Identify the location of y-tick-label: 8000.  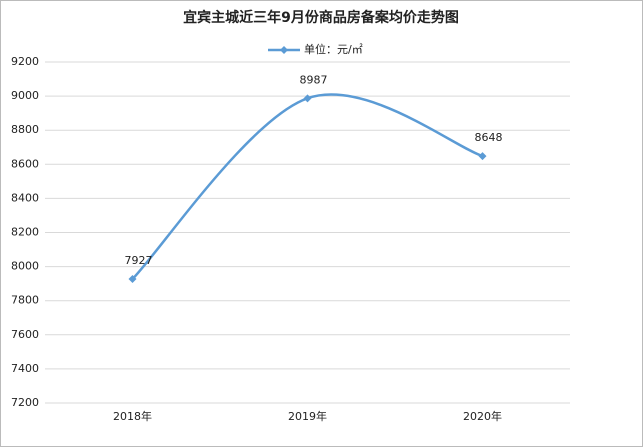
(25, 266).